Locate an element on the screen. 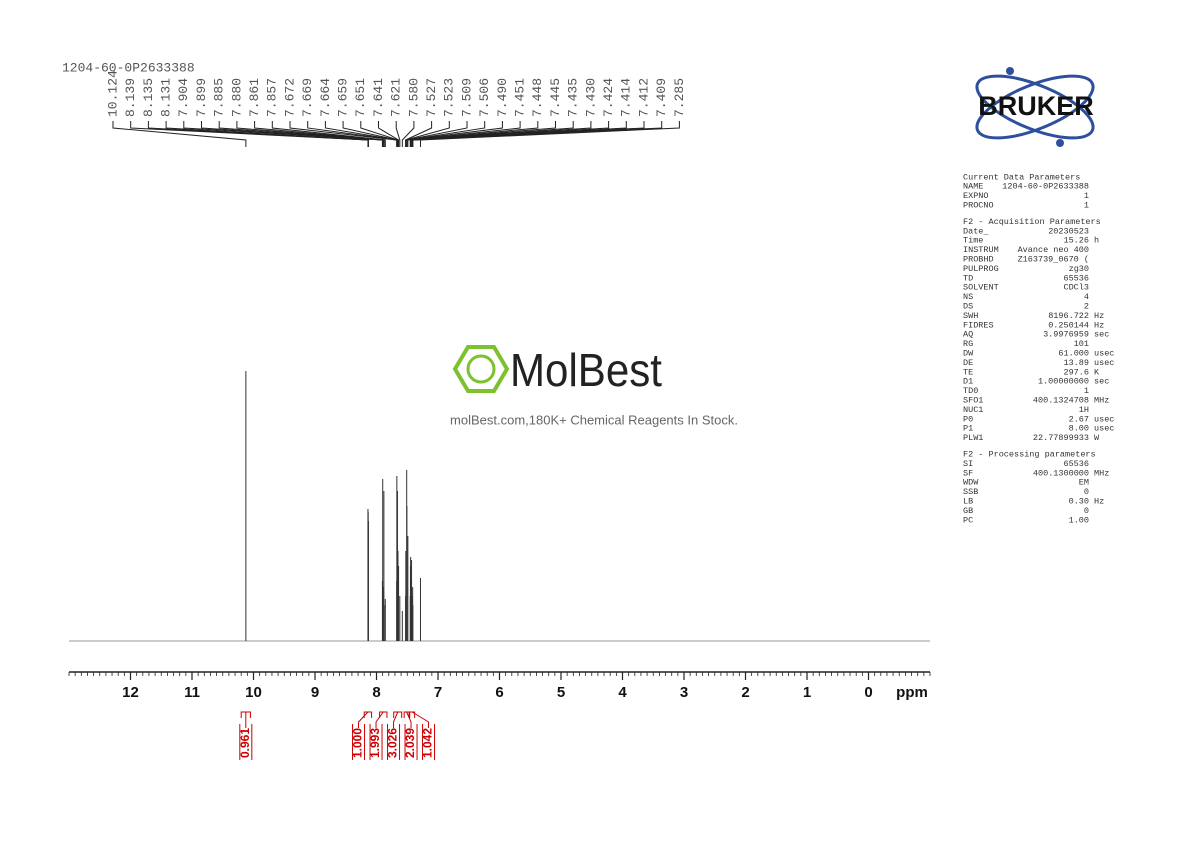 The width and height of the screenshot is (1190, 842). peak-label: 7.509 is located at coordinates (466, 97).